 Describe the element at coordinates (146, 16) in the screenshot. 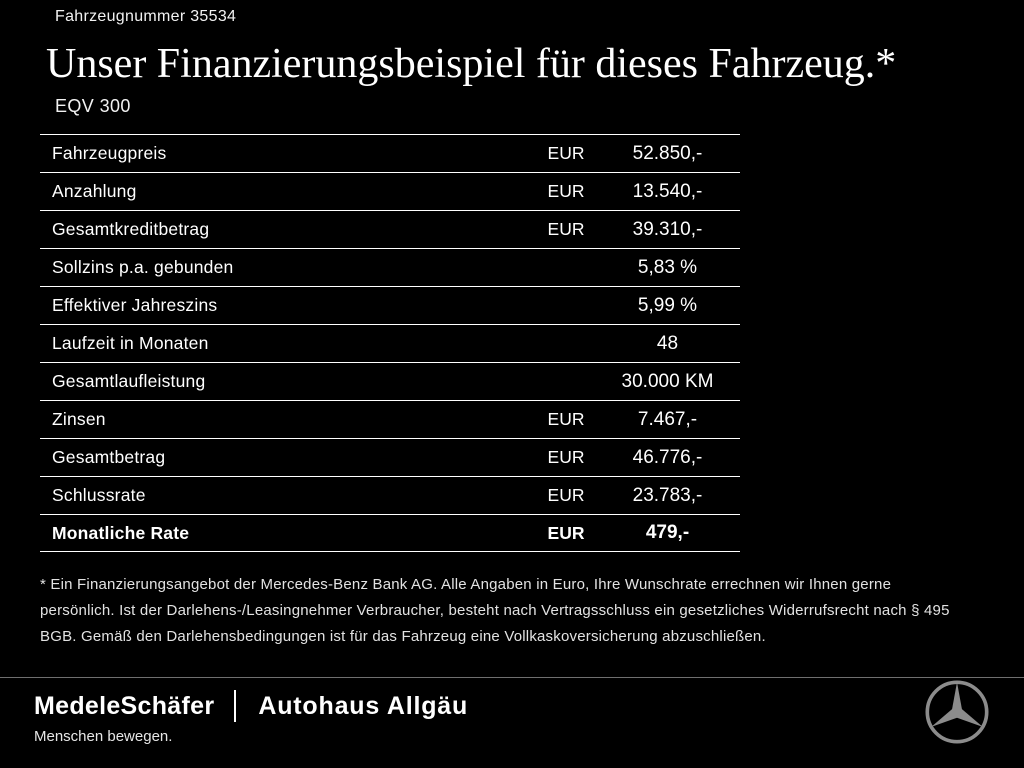

I see `vehicle-number: Fahrzeugnummer 35534` at that location.